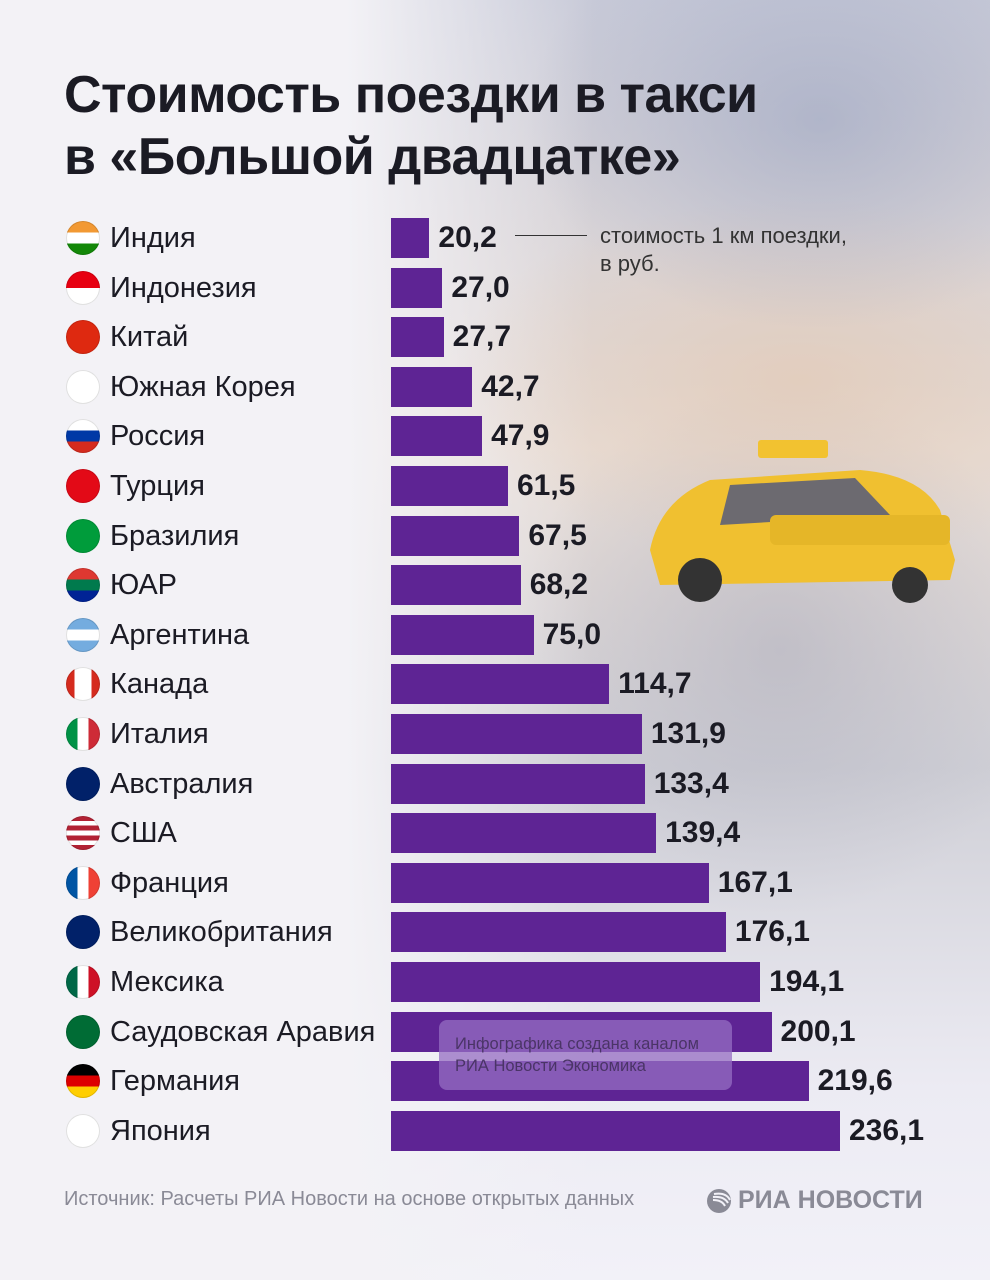 The height and width of the screenshot is (1280, 990). I want to click on ria-logo: РИА НОВОСТИ, so click(814, 1200).